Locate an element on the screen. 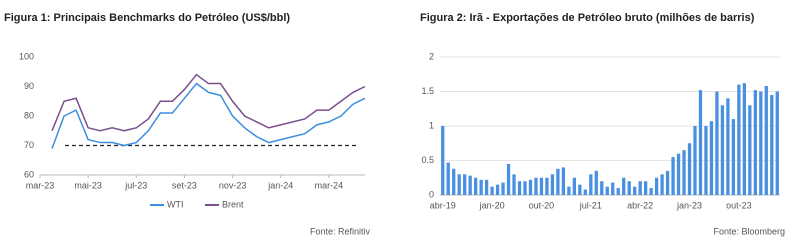 This screenshot has width=800, height=242. source-note: Fonte: Bloomberg is located at coordinates (749, 231).